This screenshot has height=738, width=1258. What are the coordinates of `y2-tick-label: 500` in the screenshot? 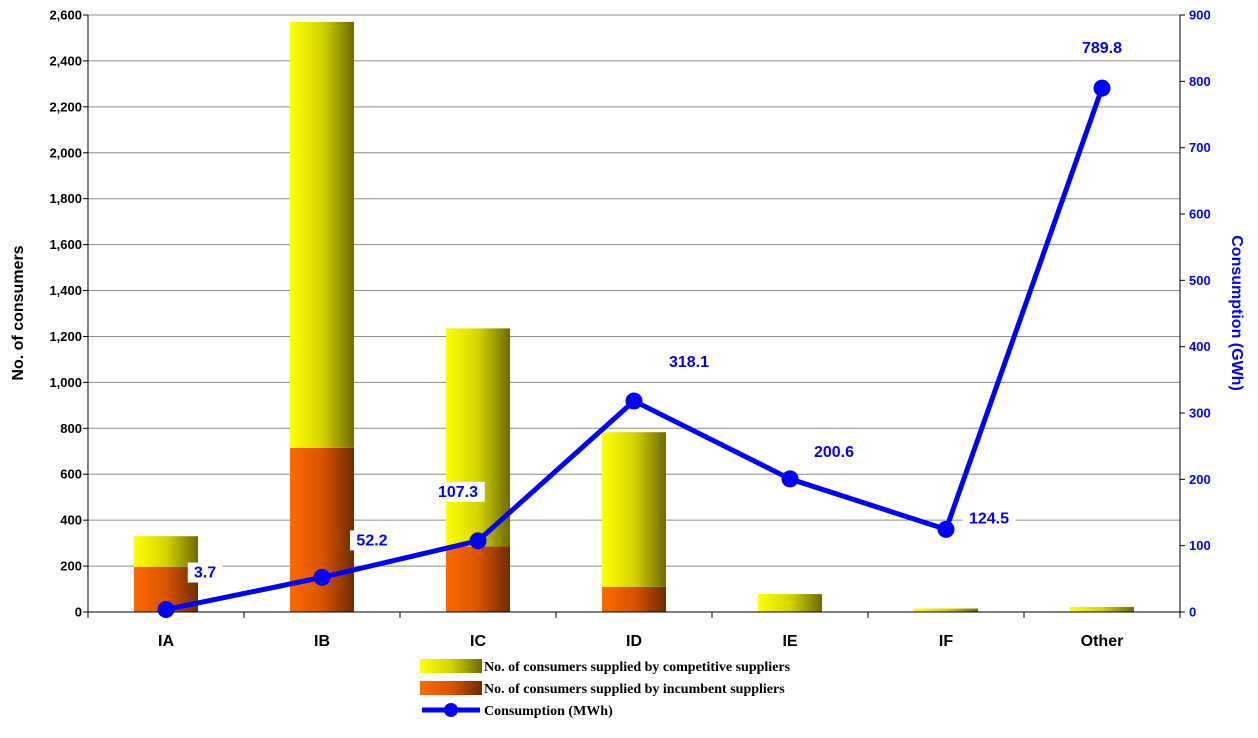 It's located at (1200, 280).